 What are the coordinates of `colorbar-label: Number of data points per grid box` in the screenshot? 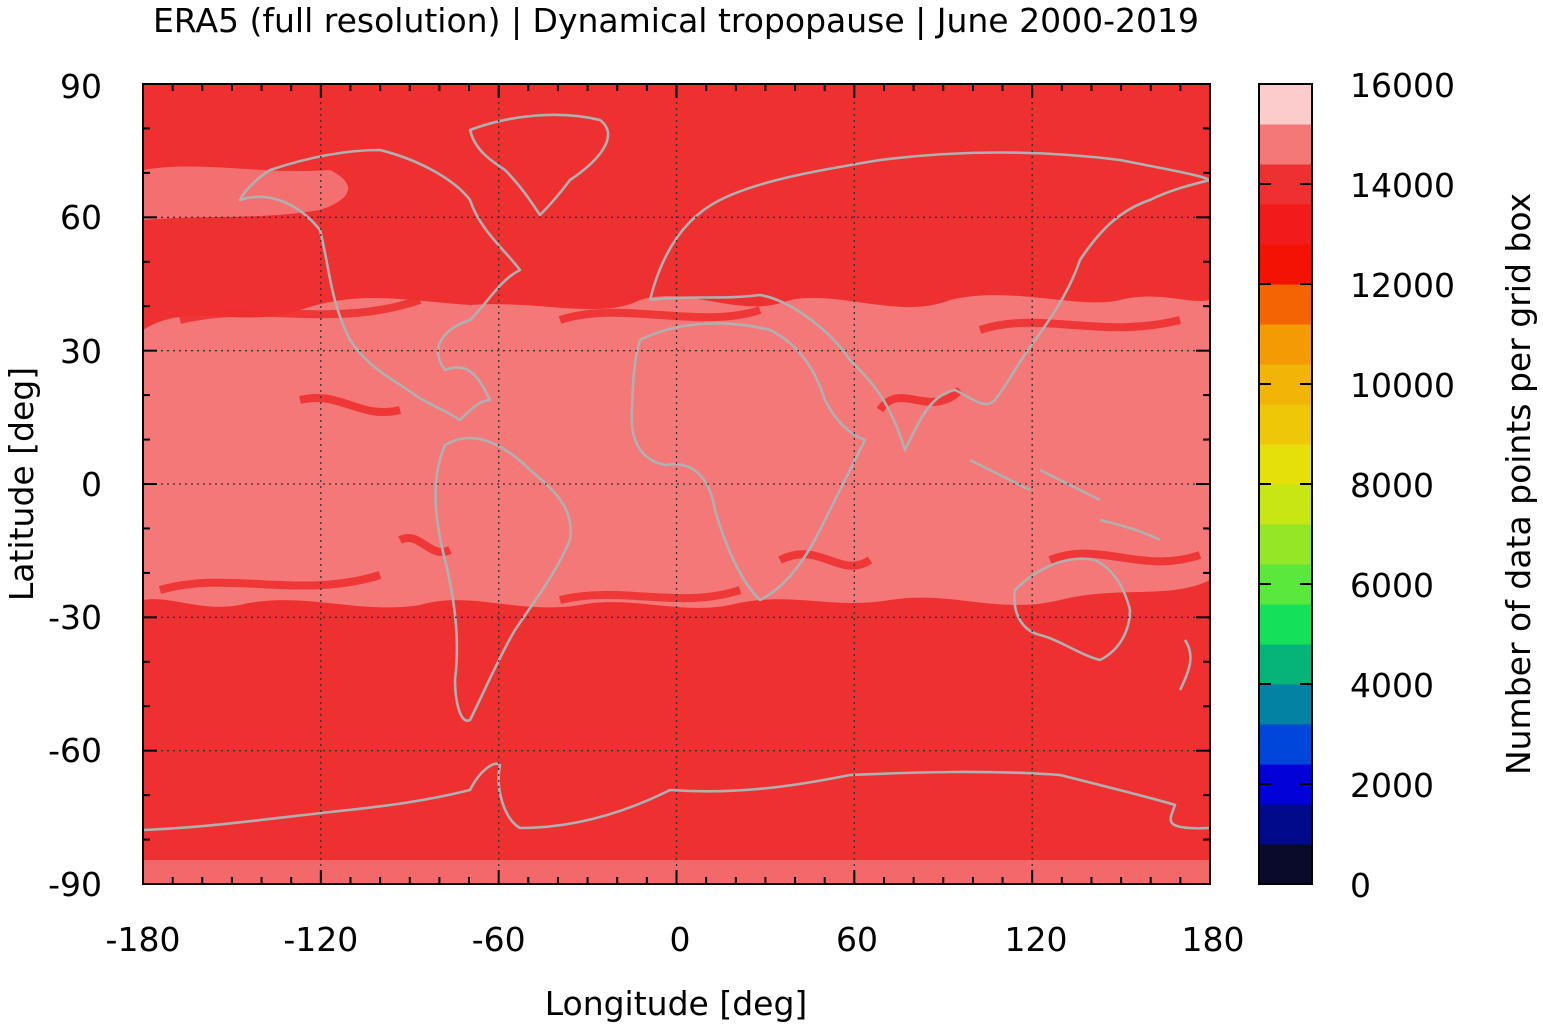 It's located at (1518, 484).